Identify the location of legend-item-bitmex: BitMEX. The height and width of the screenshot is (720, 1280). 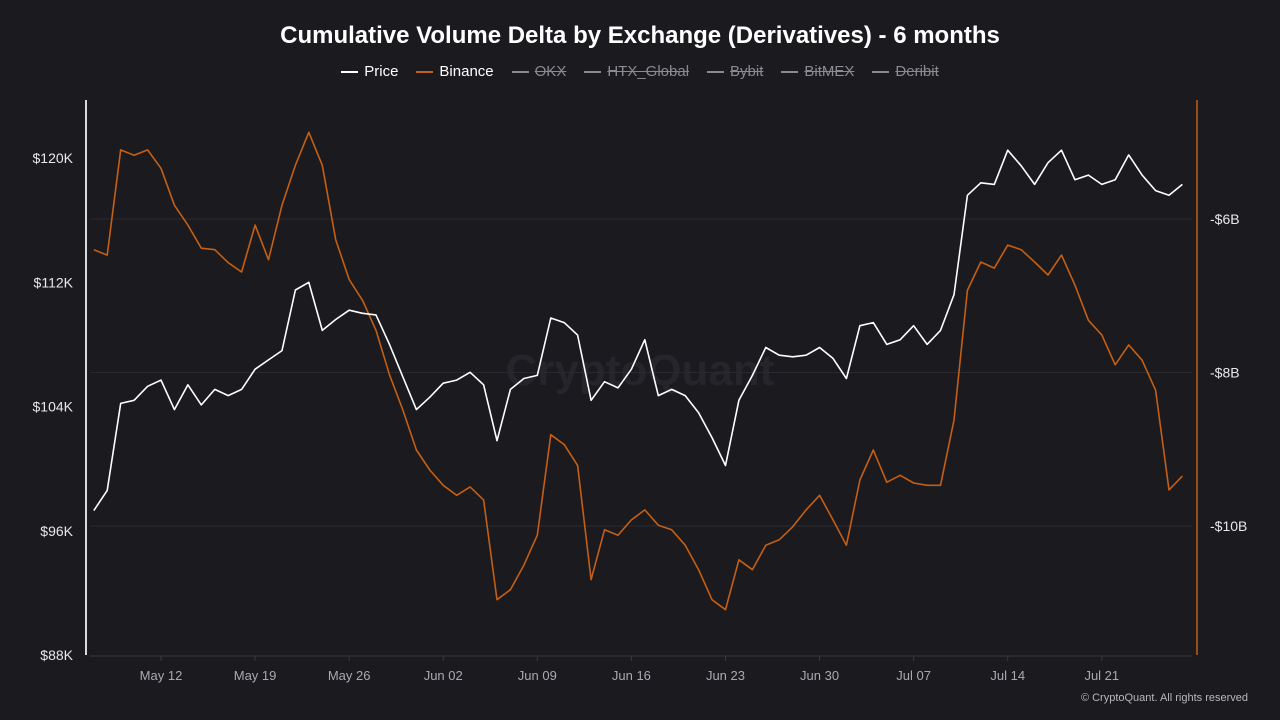
(817, 71).